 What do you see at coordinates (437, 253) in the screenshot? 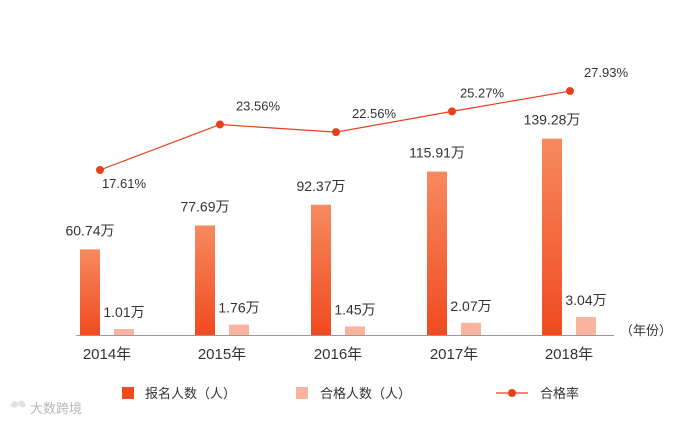
I see `bar-registered-2017年` at bounding box center [437, 253].